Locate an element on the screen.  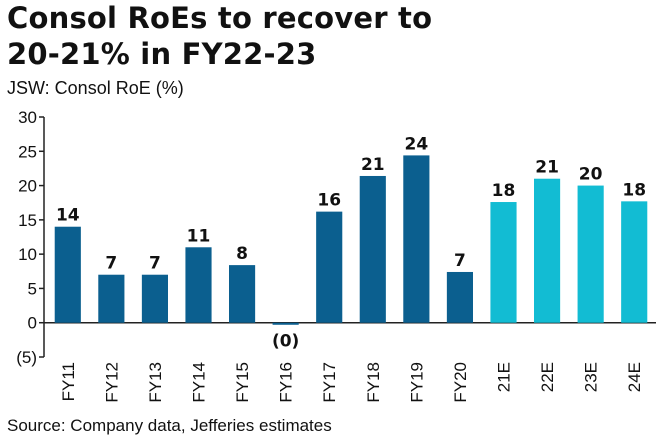
bar-FY17 is located at coordinates (329, 267).